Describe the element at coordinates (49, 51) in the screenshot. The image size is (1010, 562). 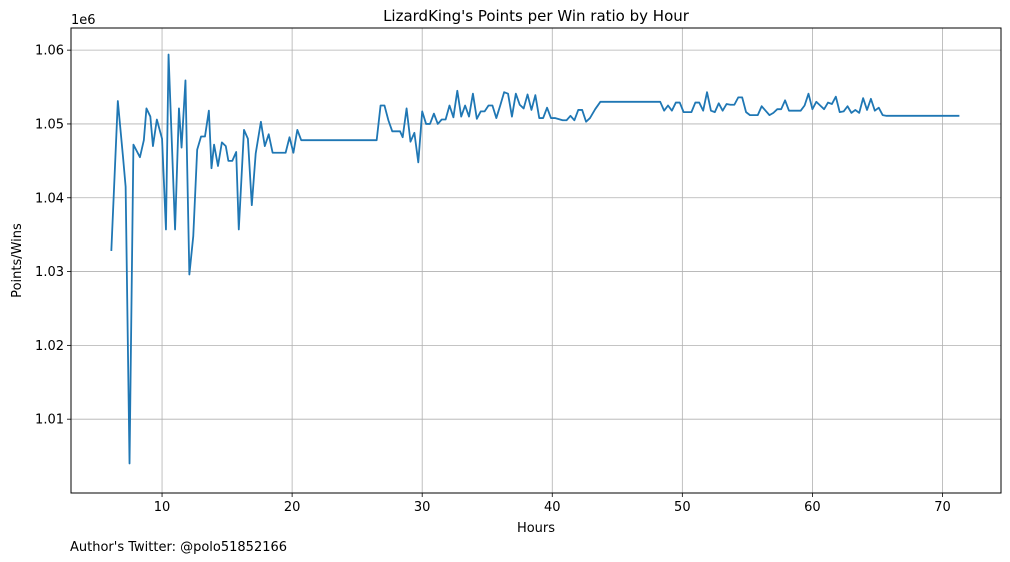
I see `y-tick-label: 1.06` at that location.